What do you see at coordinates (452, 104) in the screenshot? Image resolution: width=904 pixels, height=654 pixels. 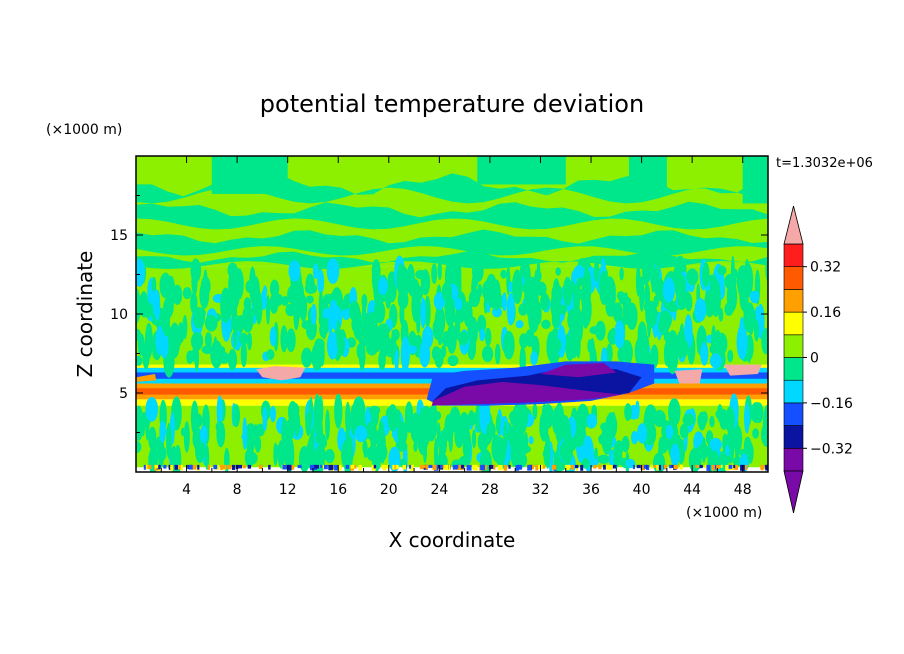 I see `chart-title: potential temperature deviation` at bounding box center [452, 104].